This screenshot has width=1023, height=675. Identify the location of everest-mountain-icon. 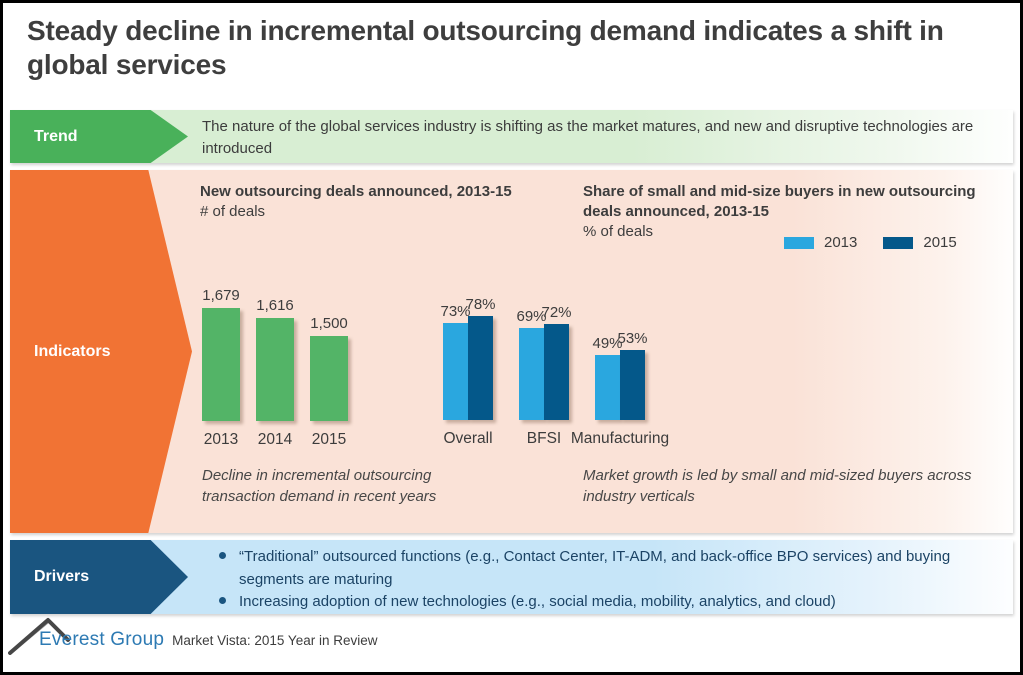
(39, 636).